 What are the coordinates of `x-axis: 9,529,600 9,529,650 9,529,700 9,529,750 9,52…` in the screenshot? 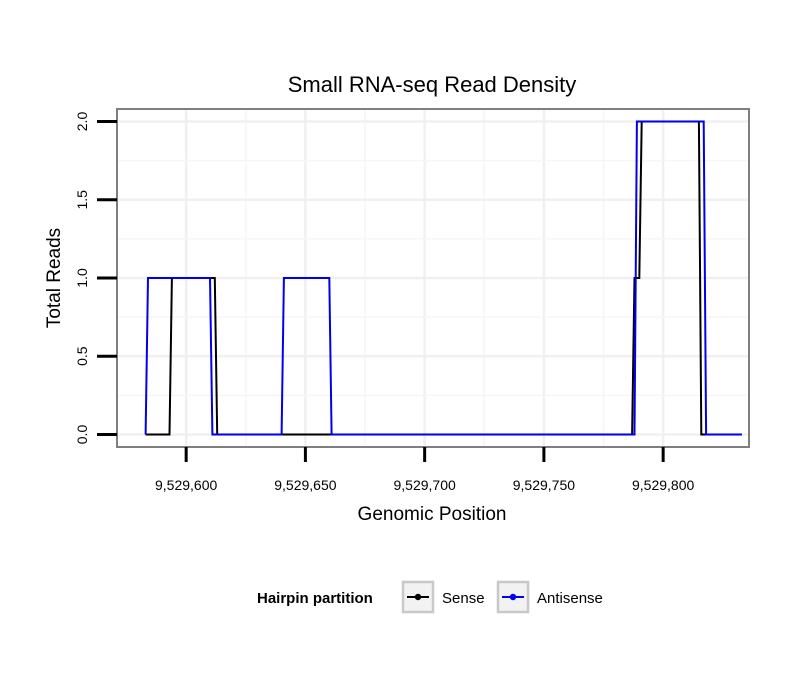 It's located at (424, 470).